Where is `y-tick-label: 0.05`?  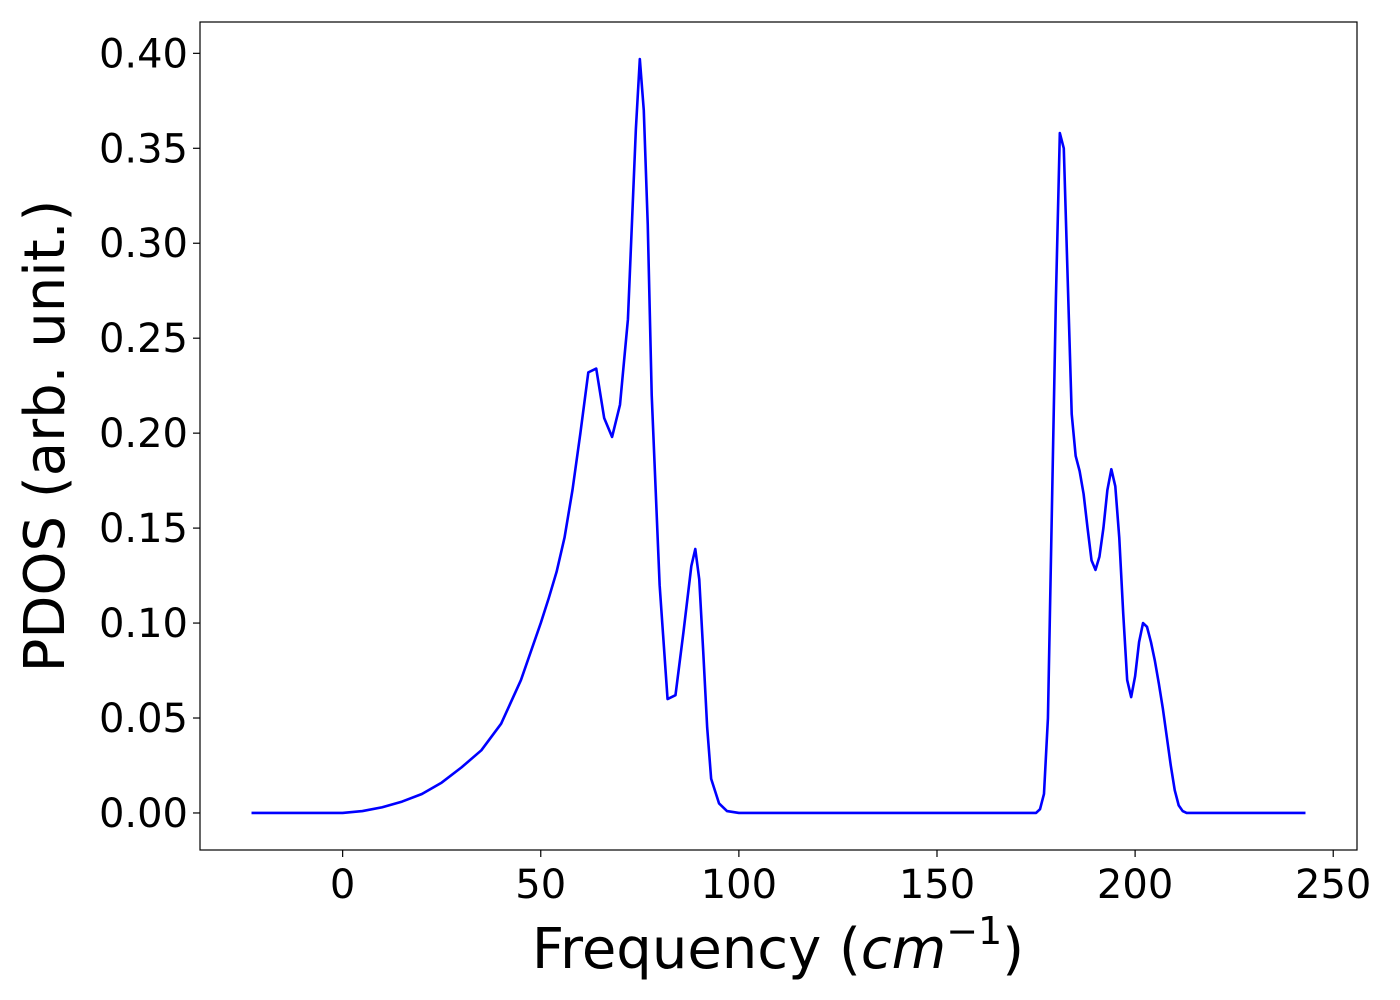
y-tick-label: 0.05 is located at coordinates (143, 719).